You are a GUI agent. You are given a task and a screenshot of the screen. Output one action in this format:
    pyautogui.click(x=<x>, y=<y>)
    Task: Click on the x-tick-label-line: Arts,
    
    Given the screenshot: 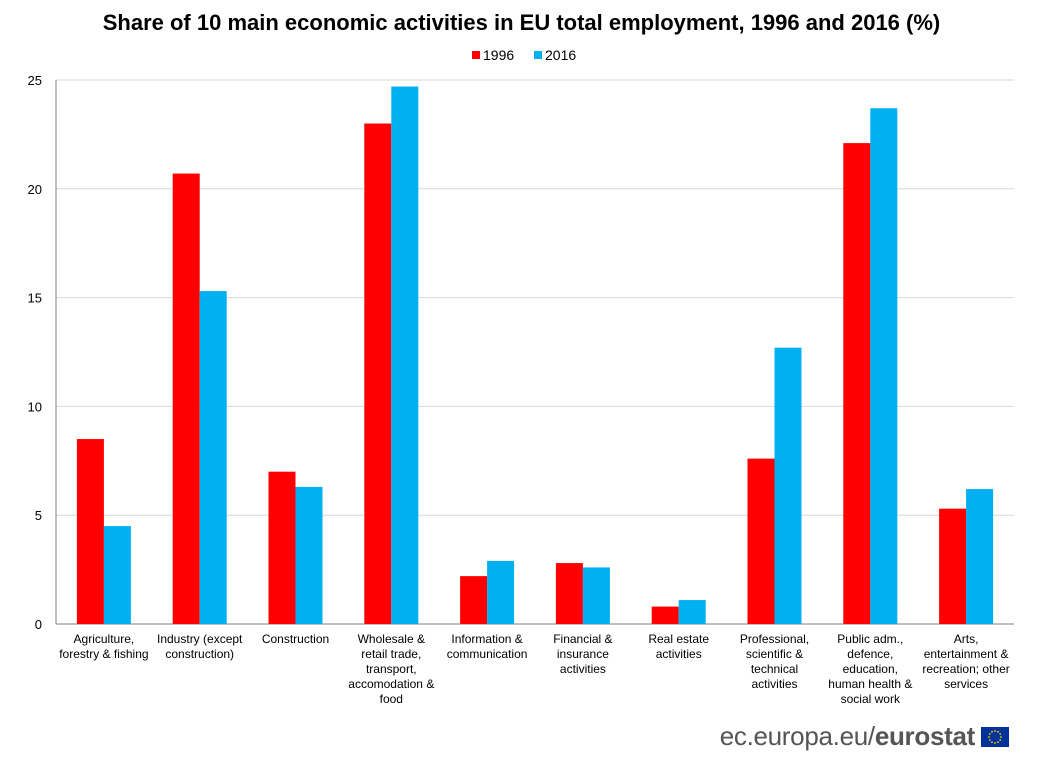 What is the action you would take?
    pyautogui.click(x=966, y=639)
    